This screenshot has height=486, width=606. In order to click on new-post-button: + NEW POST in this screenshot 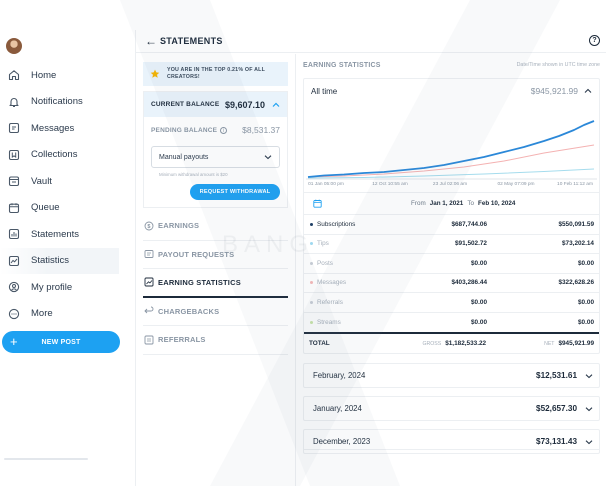, I will do `click(61, 342)`.